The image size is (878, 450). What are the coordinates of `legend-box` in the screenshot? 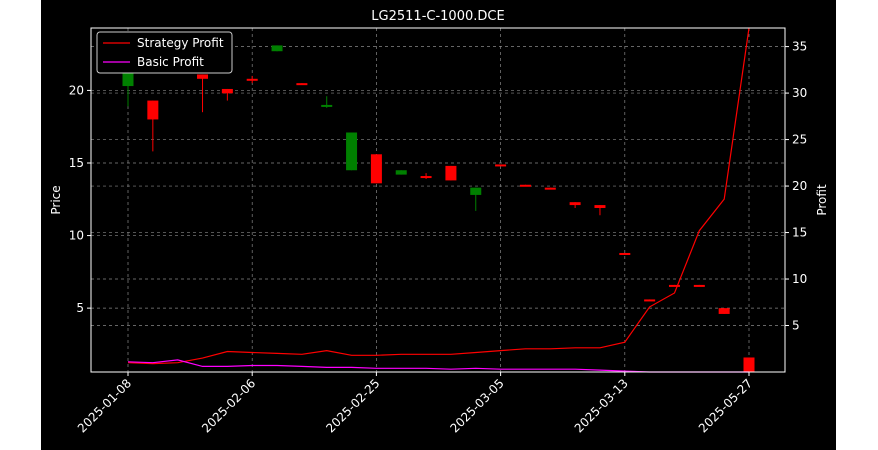 It's located at (164, 52).